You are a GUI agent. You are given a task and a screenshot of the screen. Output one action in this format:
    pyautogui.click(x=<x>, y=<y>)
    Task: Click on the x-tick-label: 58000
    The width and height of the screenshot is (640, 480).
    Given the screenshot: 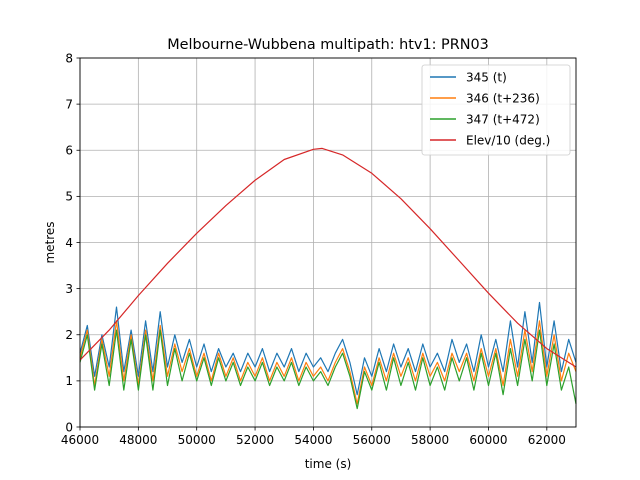 What is the action you would take?
    pyautogui.click(x=430, y=440)
    